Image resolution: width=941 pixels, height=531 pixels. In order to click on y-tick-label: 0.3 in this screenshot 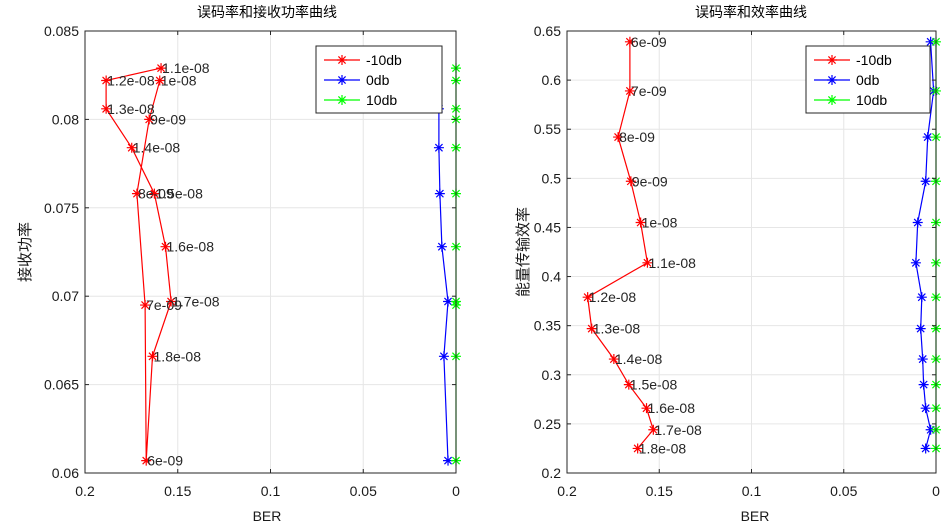, I will do `click(552, 375)`.